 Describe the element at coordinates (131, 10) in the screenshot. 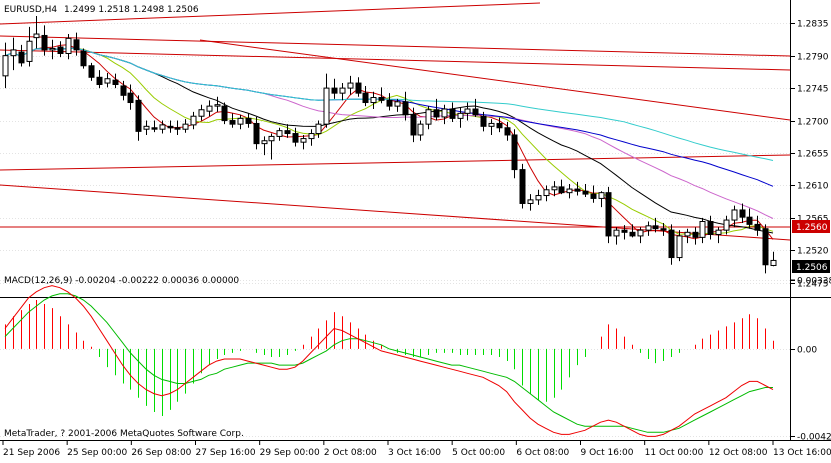

I see `ohlc-header: 1.2499 1.2518 1.2498 1.2506` at that location.